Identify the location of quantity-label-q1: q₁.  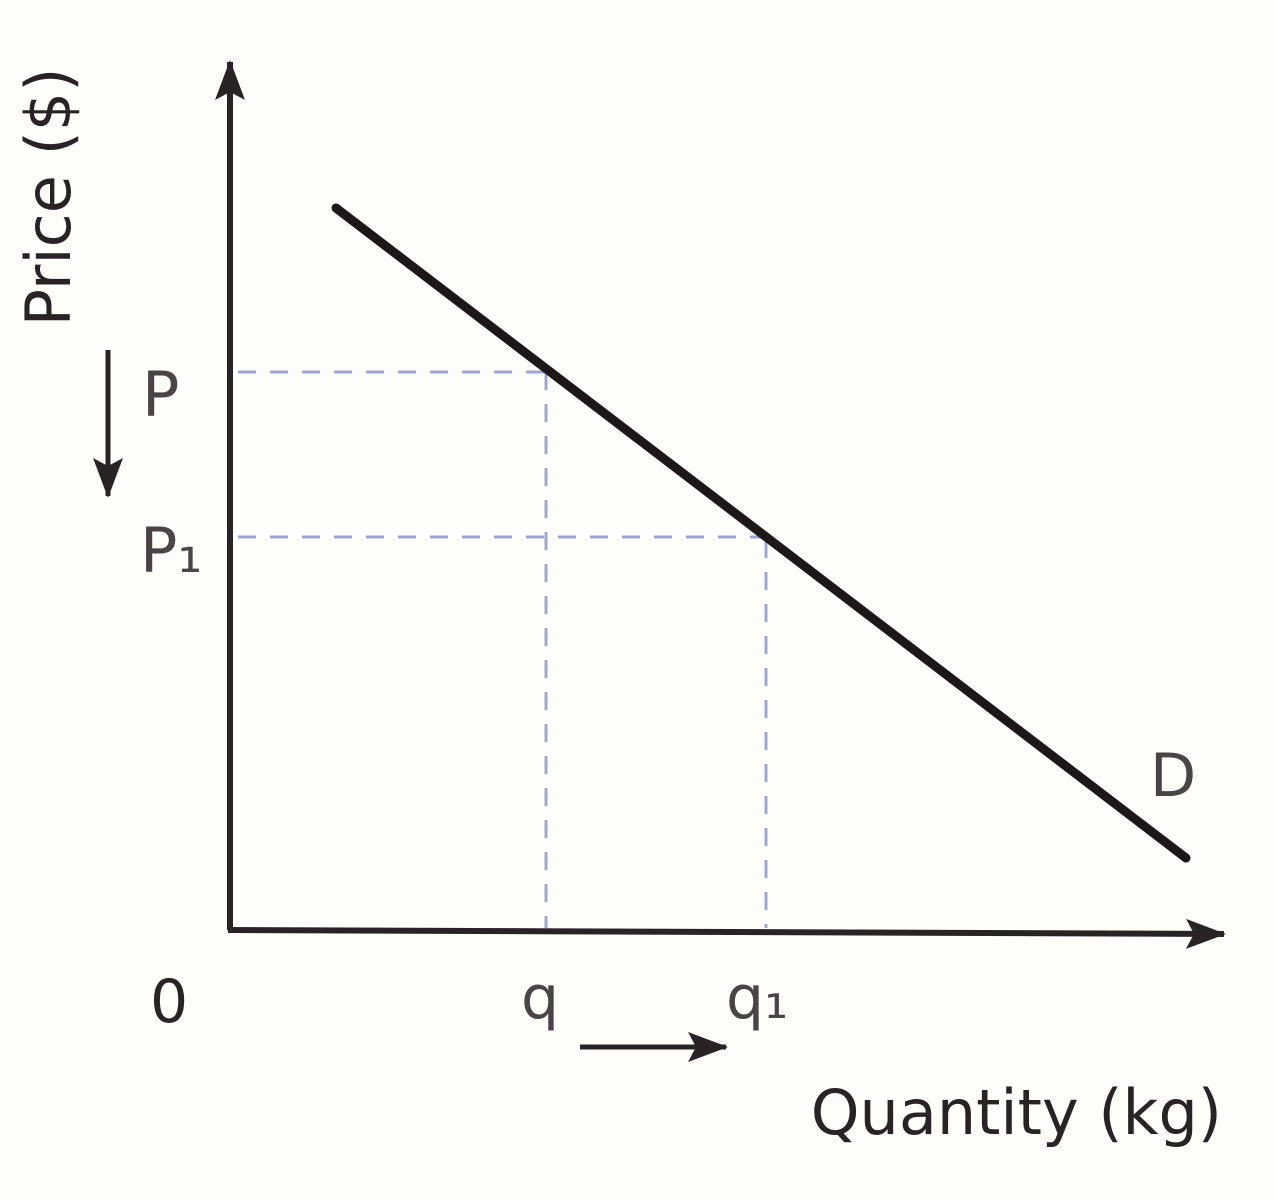
(757, 998).